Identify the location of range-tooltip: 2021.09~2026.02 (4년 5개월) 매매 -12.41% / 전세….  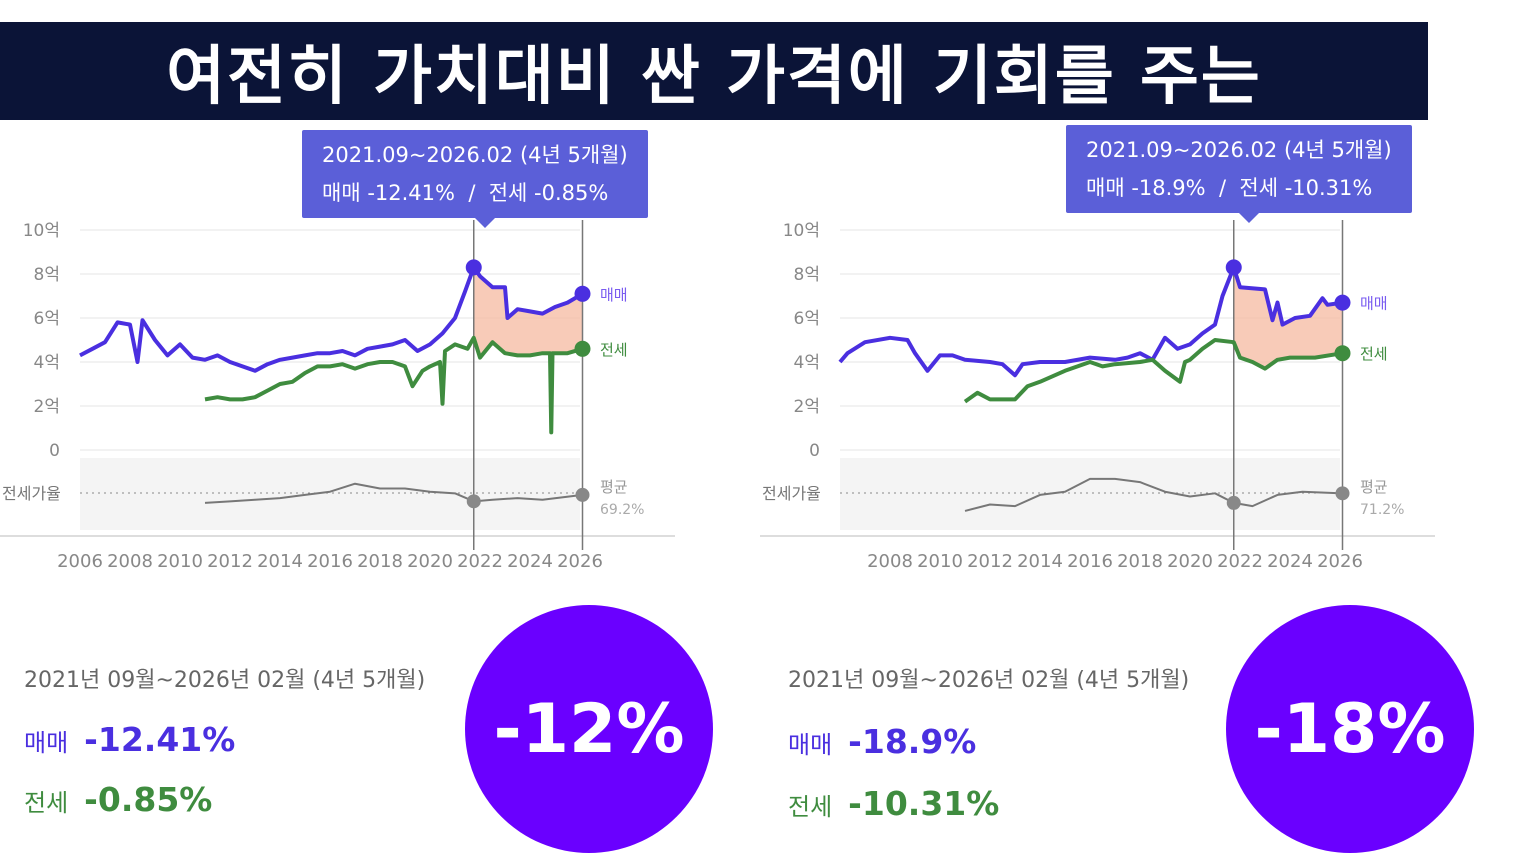
(475, 179).